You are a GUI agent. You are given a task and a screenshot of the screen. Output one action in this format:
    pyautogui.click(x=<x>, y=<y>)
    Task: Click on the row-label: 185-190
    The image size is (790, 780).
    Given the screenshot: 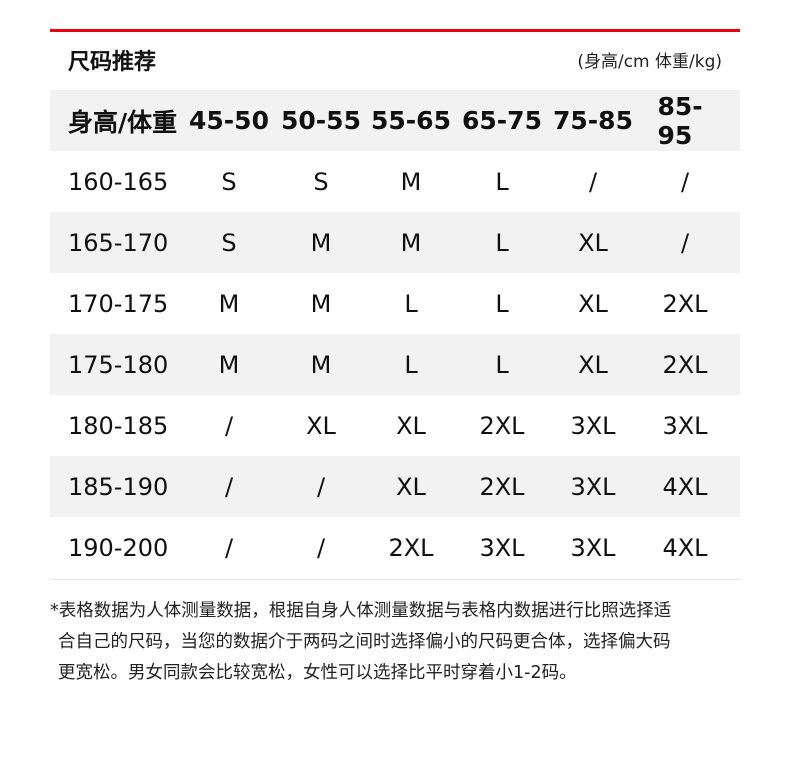 What is the action you would take?
    pyautogui.click(x=118, y=486)
    